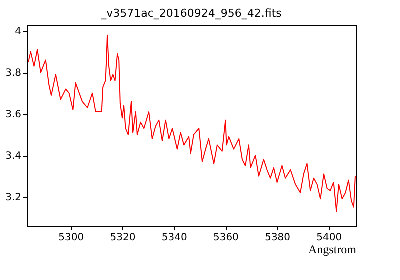 This screenshot has height=280, width=400. Describe the element at coordinates (18, 32) in the screenshot. I see `y-tick-label: 4` at that location.